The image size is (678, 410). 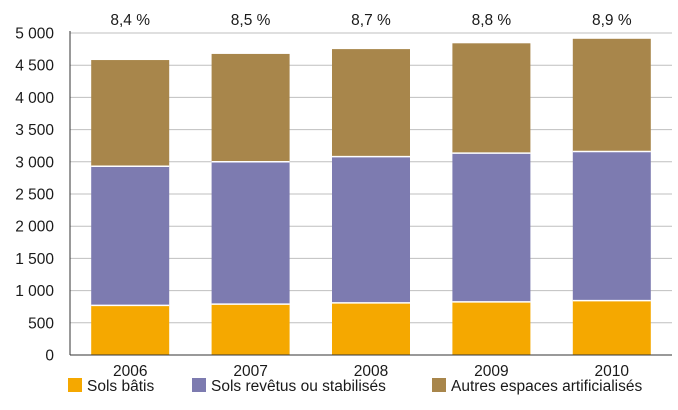 What do you see at coordinates (34, 291) in the screenshot?
I see `y-tick-label: 1 000` at bounding box center [34, 291].